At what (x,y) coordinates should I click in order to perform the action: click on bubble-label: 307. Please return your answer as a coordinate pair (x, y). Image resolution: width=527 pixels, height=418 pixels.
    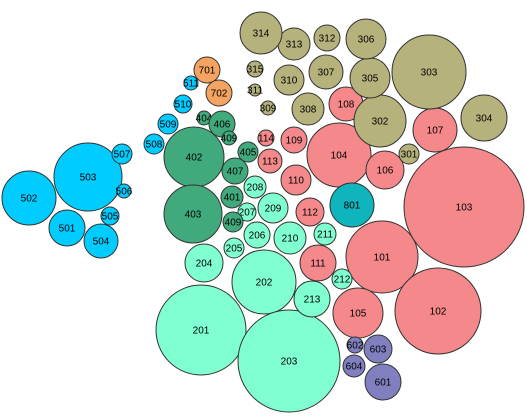
    Looking at the image, I should click on (326, 73).